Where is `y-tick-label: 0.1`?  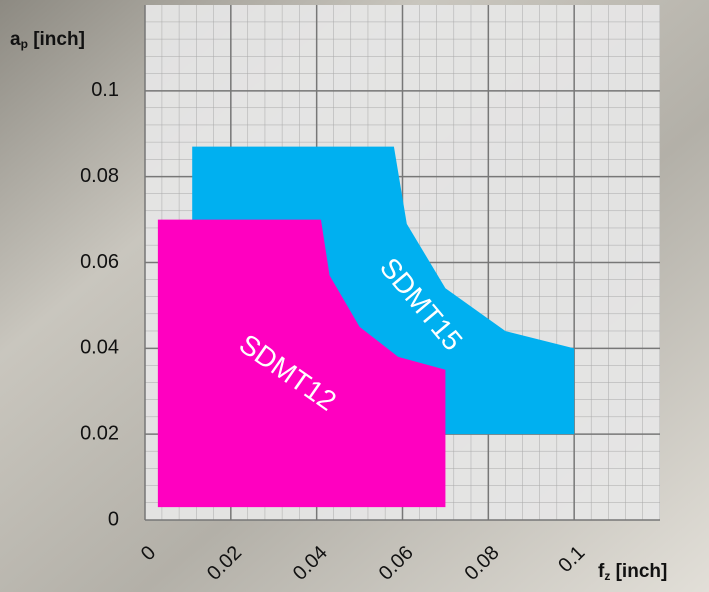
y-tick-label: 0.1 is located at coordinates (105, 90).